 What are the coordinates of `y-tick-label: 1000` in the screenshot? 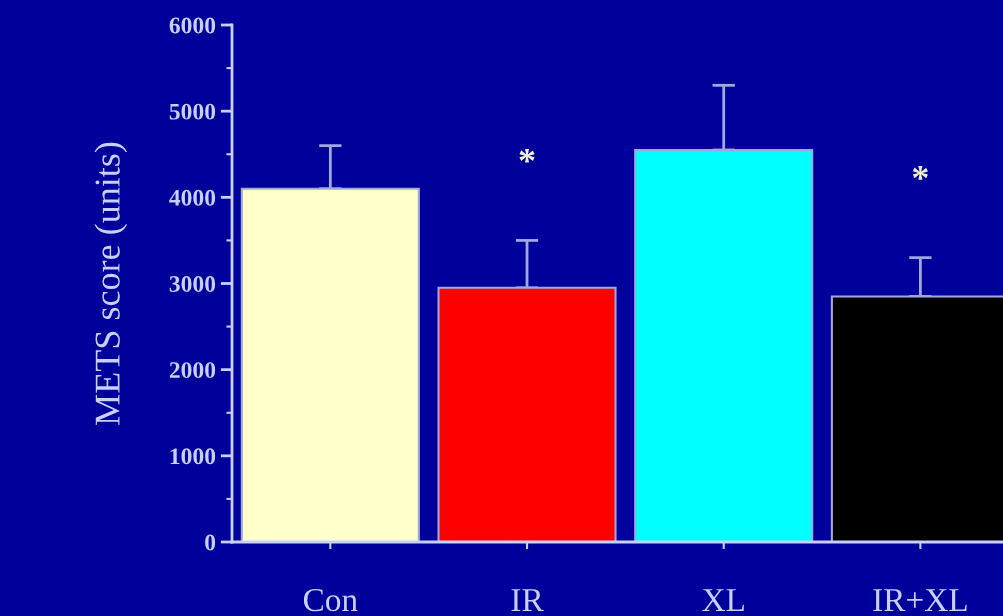 It's located at (193, 456).